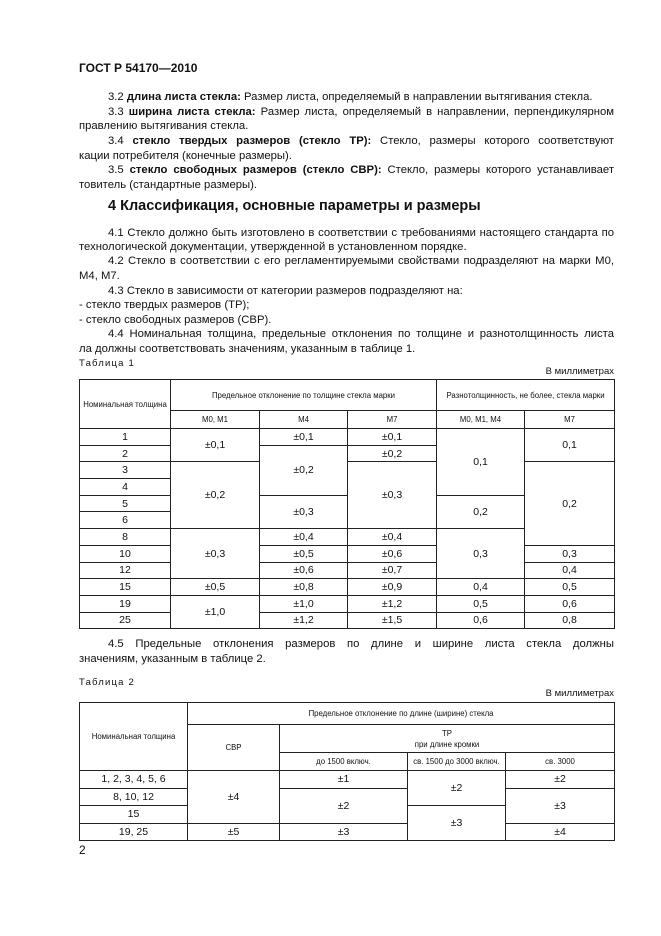  Describe the element at coordinates (343, 779) in the screenshot. I see `table-cell: ±1` at that location.